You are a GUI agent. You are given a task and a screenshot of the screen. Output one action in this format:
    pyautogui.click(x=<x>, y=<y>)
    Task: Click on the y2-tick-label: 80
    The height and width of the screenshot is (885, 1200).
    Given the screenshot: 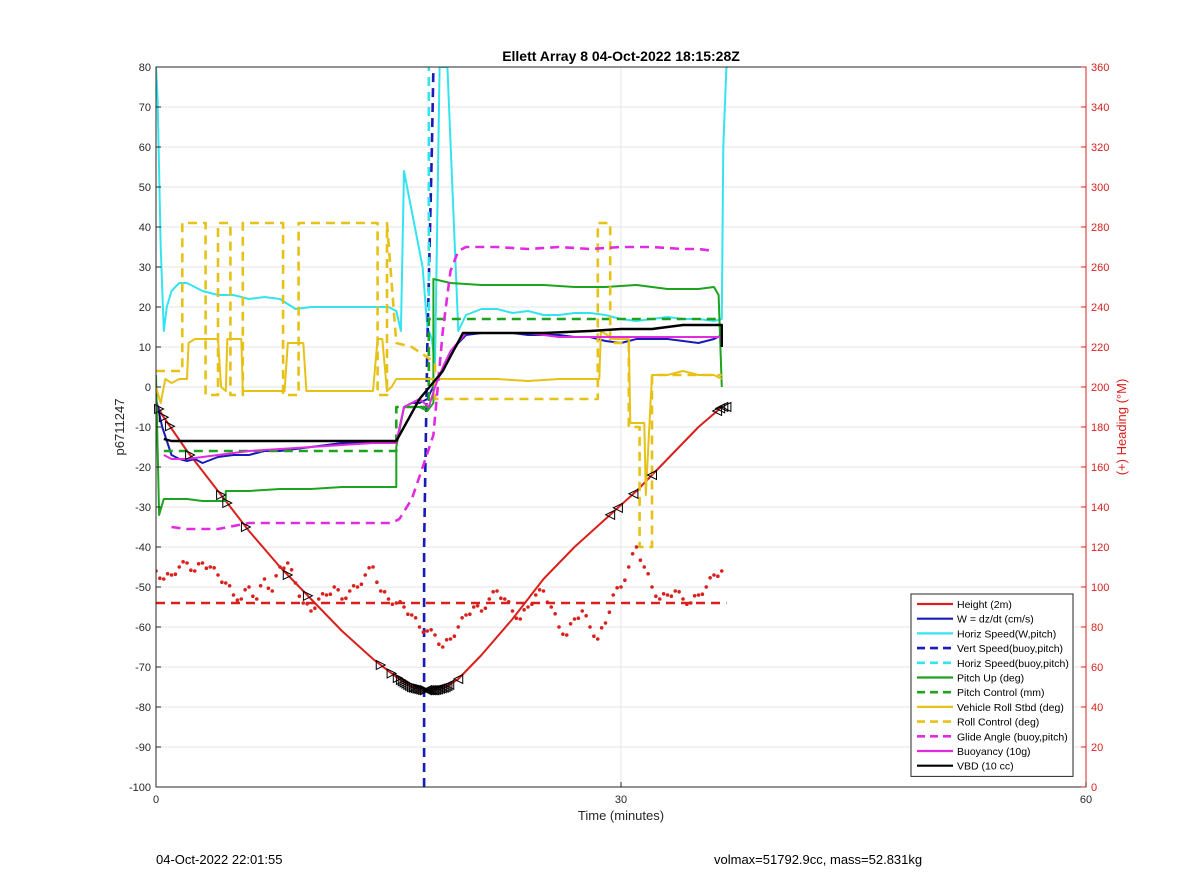 What is the action you would take?
    pyautogui.click(x=1097, y=628)
    